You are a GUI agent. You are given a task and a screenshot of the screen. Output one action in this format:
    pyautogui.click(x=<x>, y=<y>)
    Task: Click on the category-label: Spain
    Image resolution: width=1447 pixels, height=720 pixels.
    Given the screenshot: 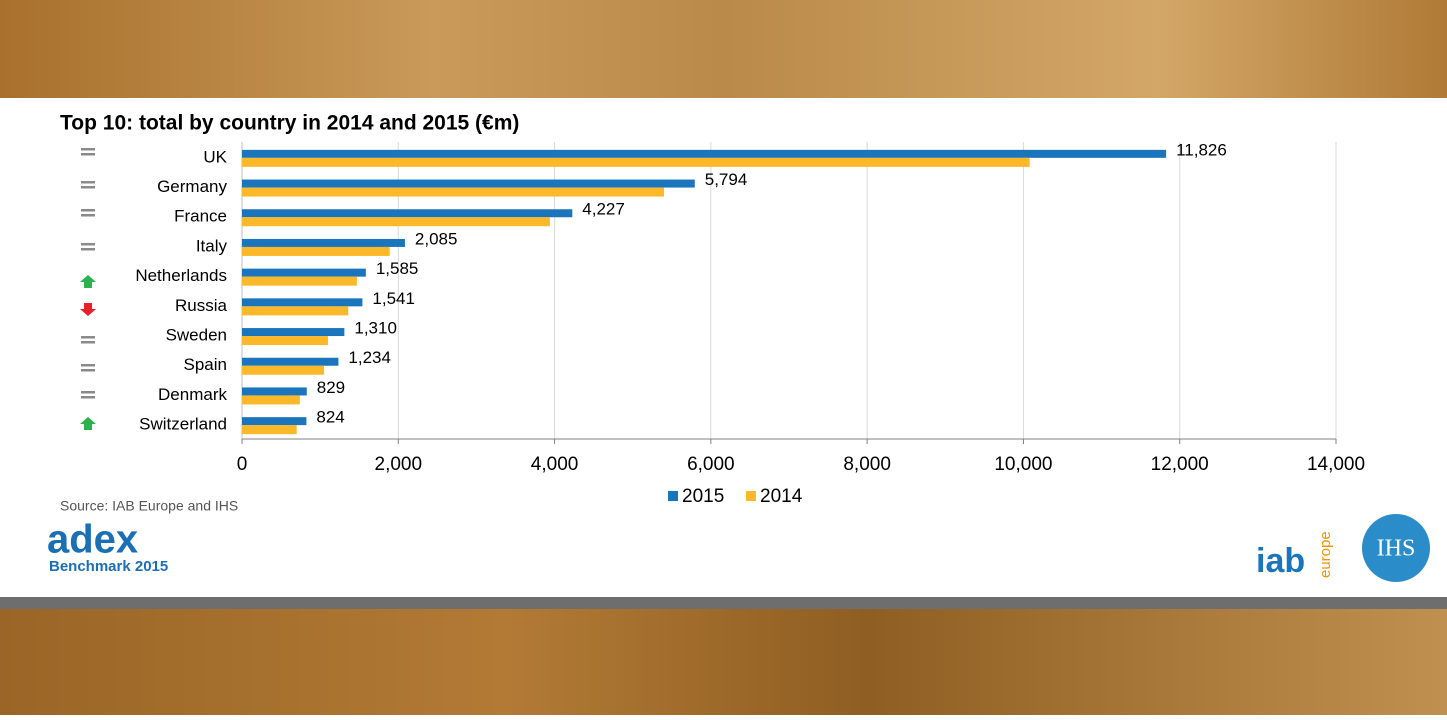 What is the action you would take?
    pyautogui.click(x=205, y=364)
    